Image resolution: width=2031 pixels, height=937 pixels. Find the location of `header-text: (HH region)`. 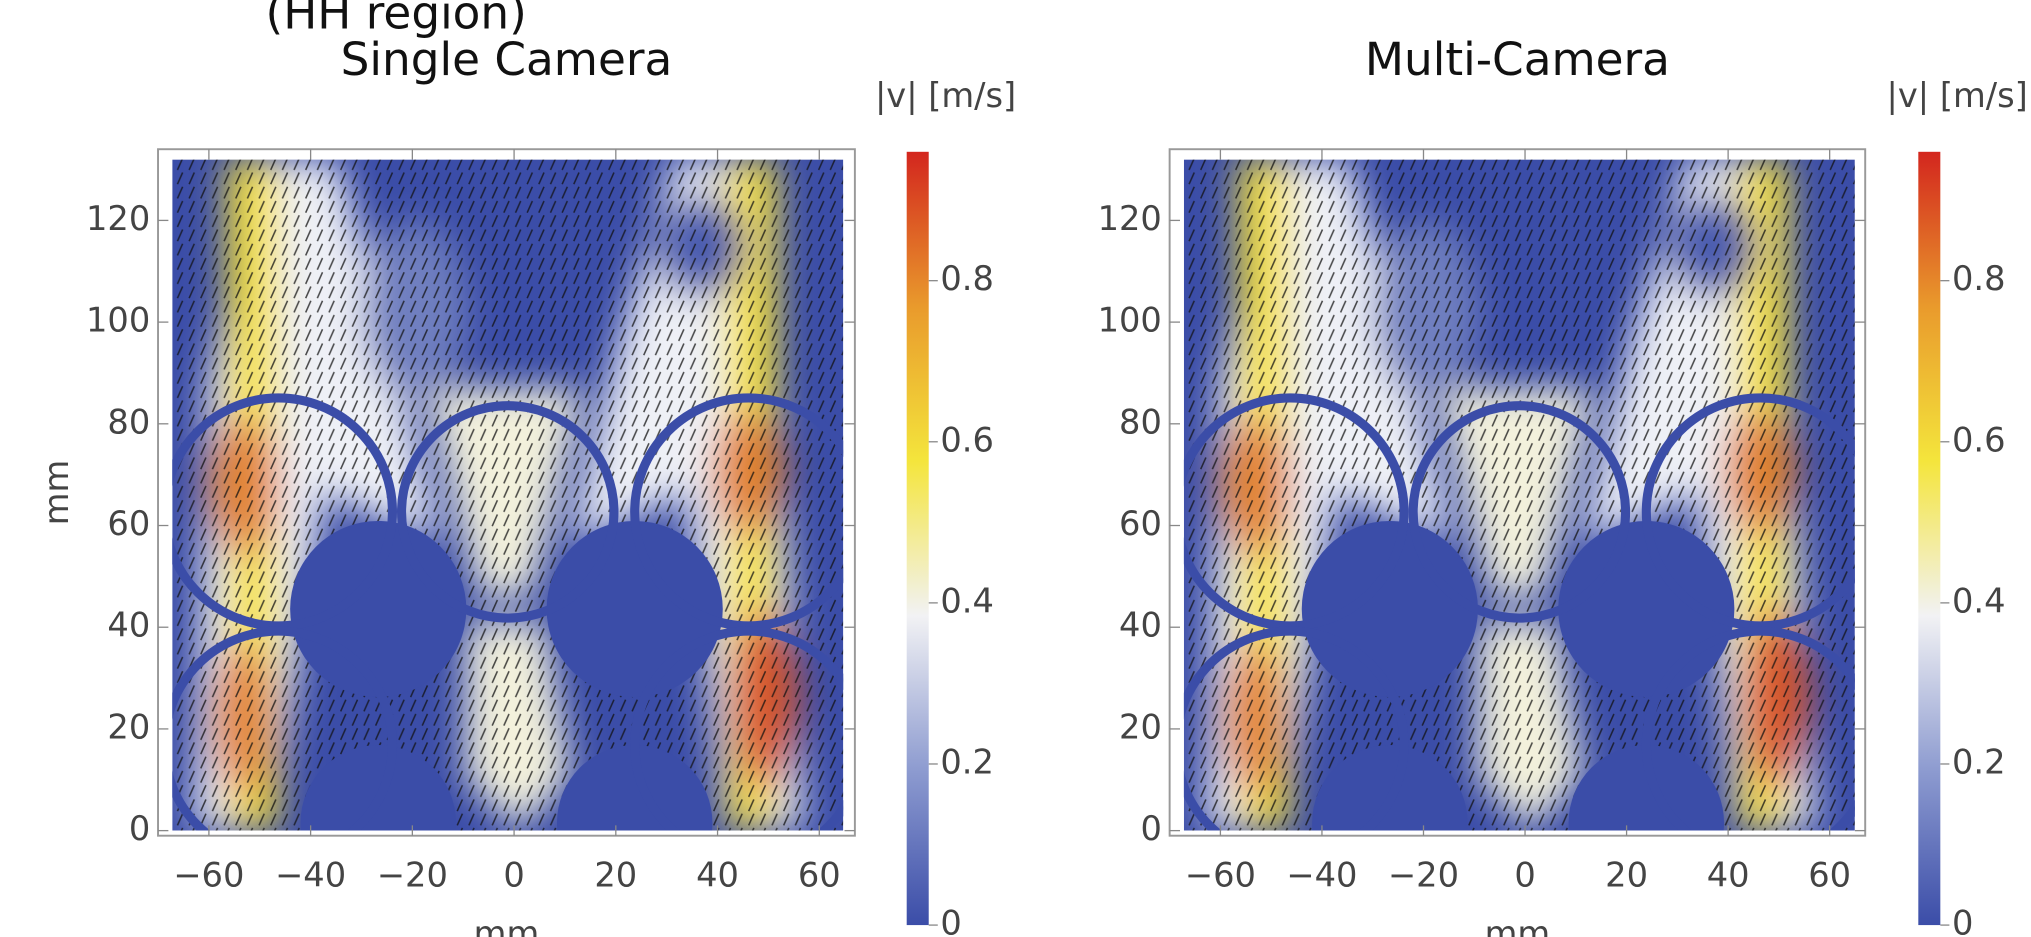

header-text: (HH region) is located at coordinates (396, 19).